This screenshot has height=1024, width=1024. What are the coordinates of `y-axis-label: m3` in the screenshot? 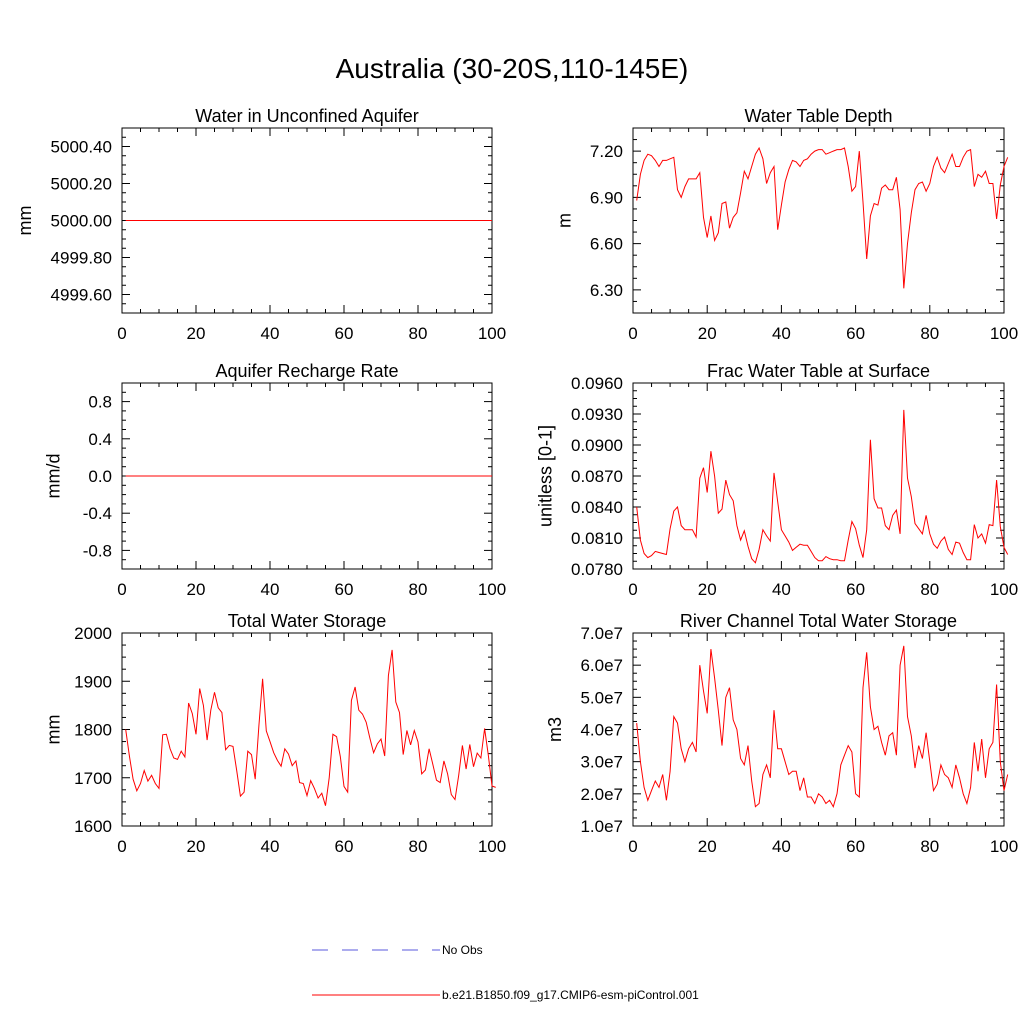 It's located at (555, 729).